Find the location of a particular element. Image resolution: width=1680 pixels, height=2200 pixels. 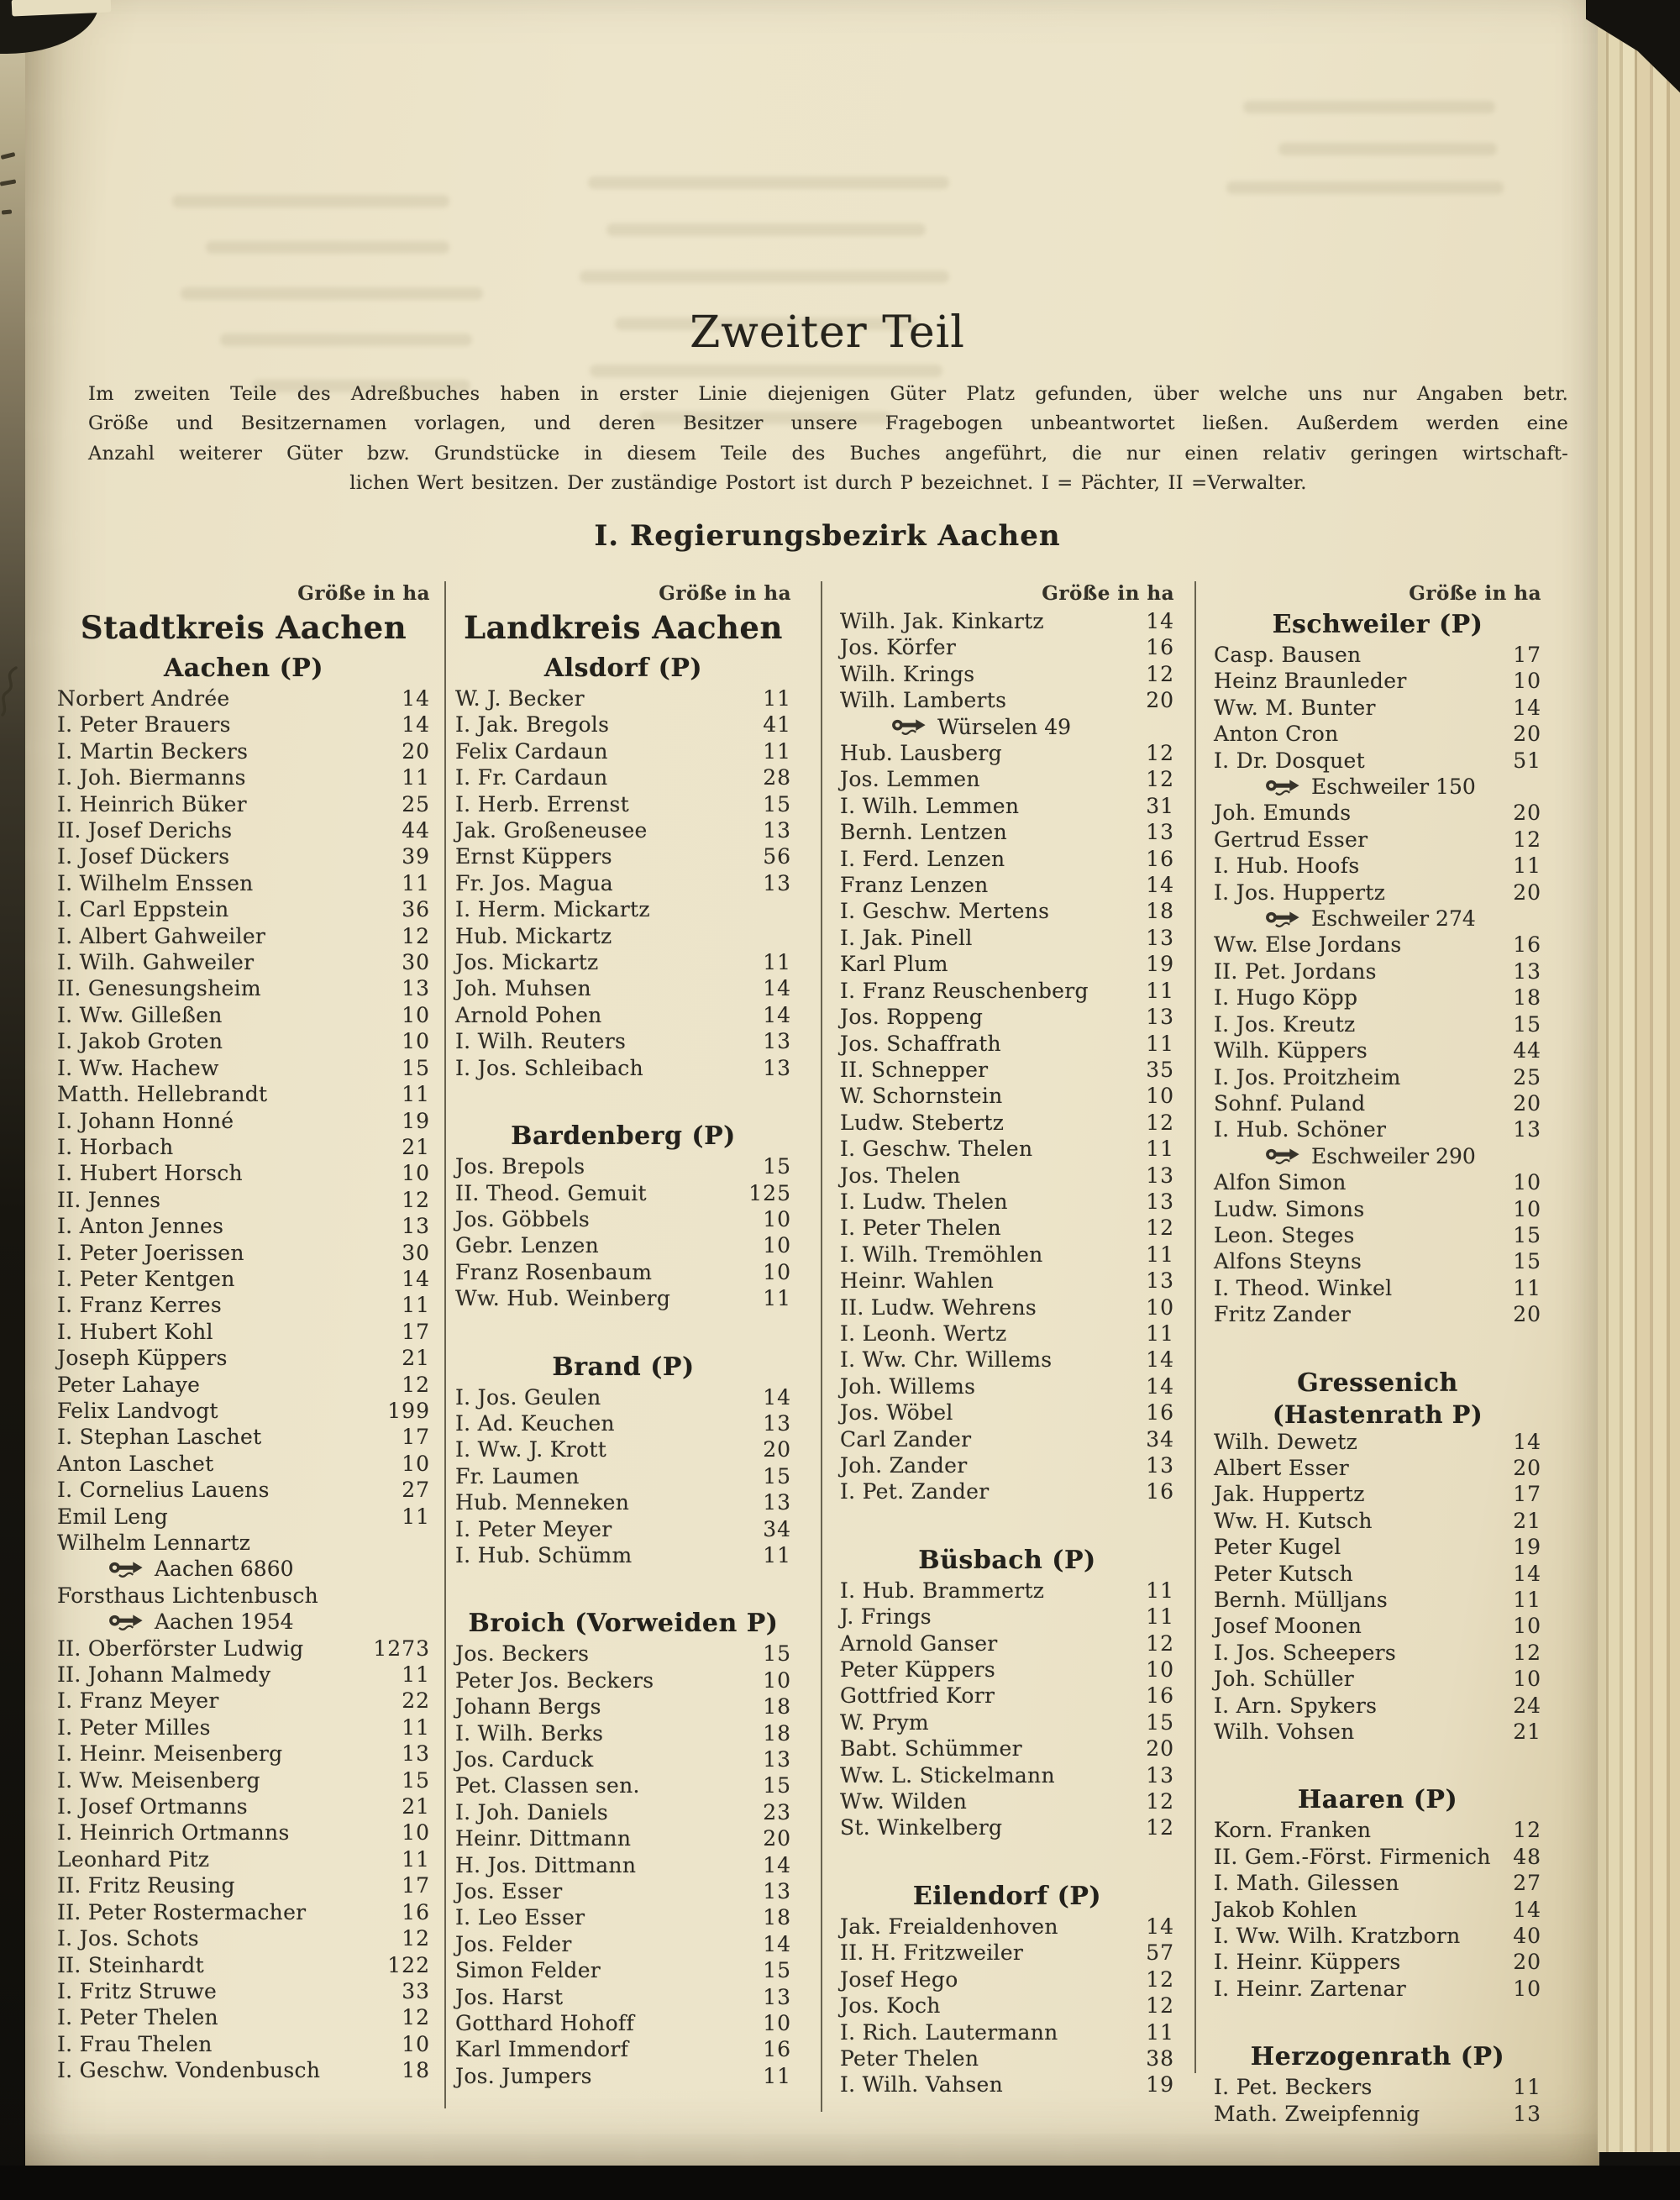

owner-row: I. Johann Honné 19 is located at coordinates (243, 1121).